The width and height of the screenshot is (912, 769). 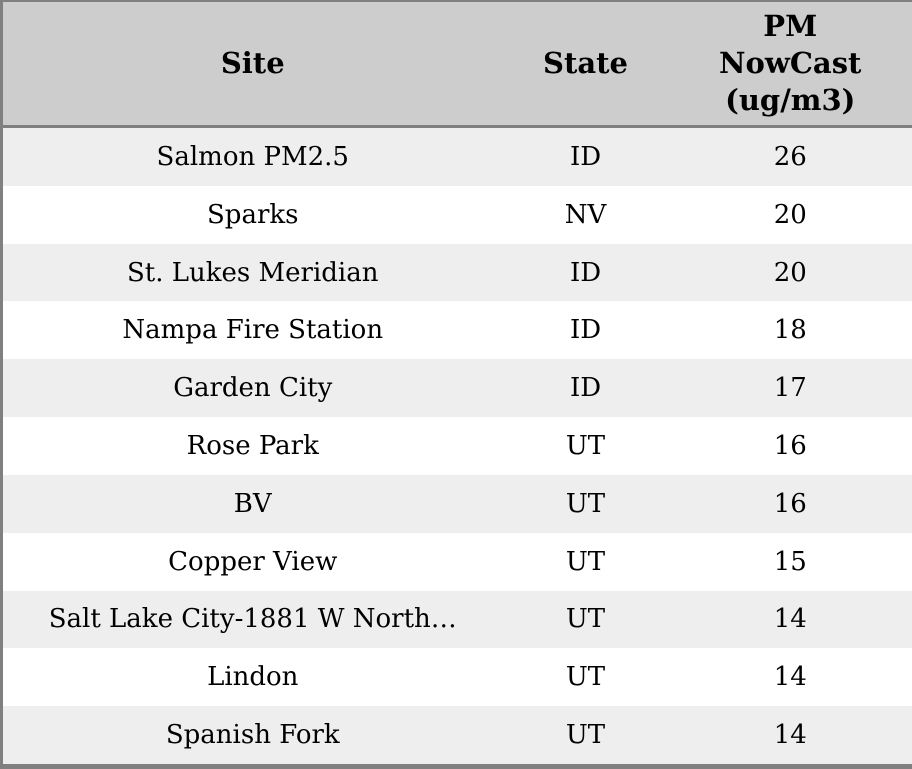 What do you see at coordinates (456, 561) in the screenshot?
I see `table-row: Copper View UT 15` at bounding box center [456, 561].